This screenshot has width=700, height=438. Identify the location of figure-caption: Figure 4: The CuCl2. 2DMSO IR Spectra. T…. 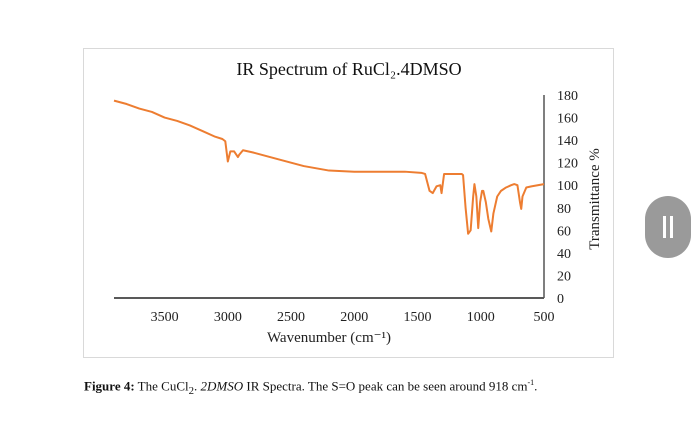
(310, 387).